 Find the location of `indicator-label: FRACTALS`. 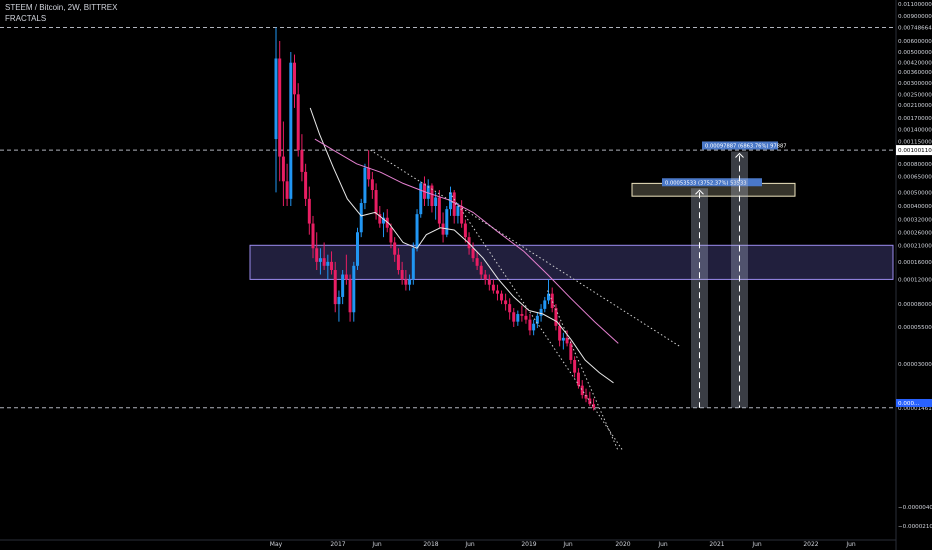

indicator-label: FRACTALS is located at coordinates (26, 18).